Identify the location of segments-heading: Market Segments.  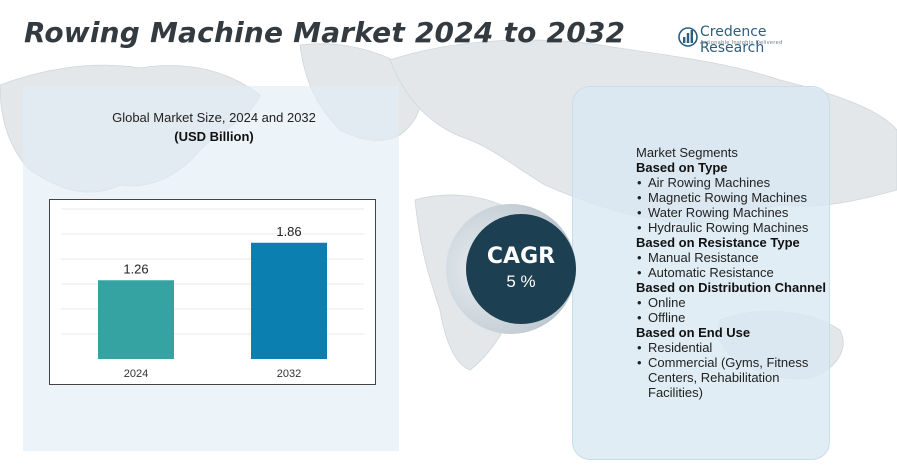
(687, 152).